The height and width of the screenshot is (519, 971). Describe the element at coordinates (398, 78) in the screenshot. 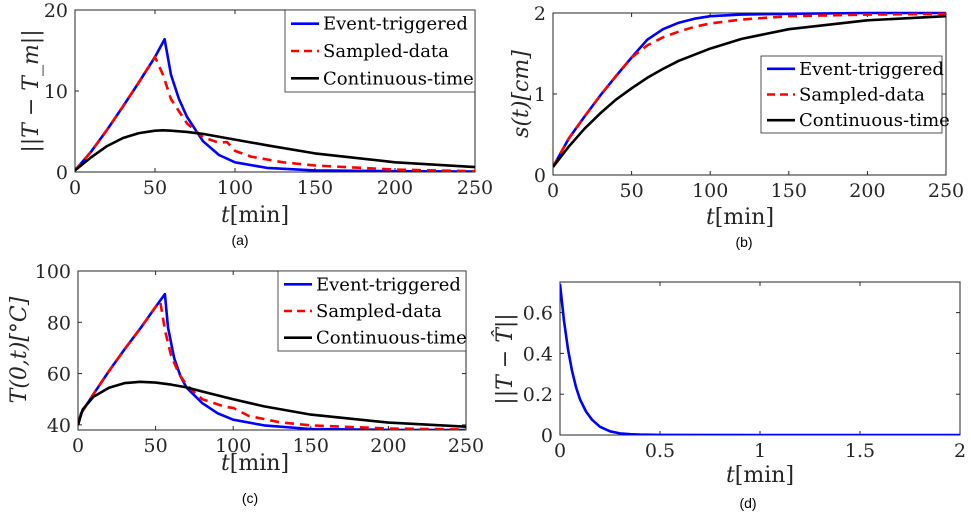

I see `legend-label-a: Continuous-time` at that location.